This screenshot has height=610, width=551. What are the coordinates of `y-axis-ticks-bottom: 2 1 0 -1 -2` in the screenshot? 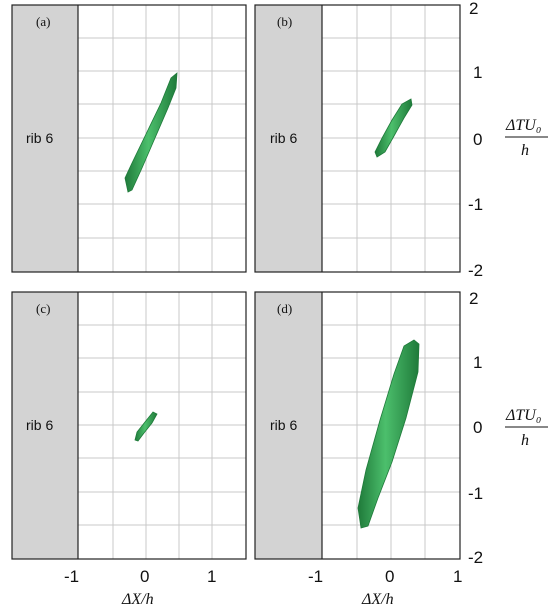 It's located at (475, 428).